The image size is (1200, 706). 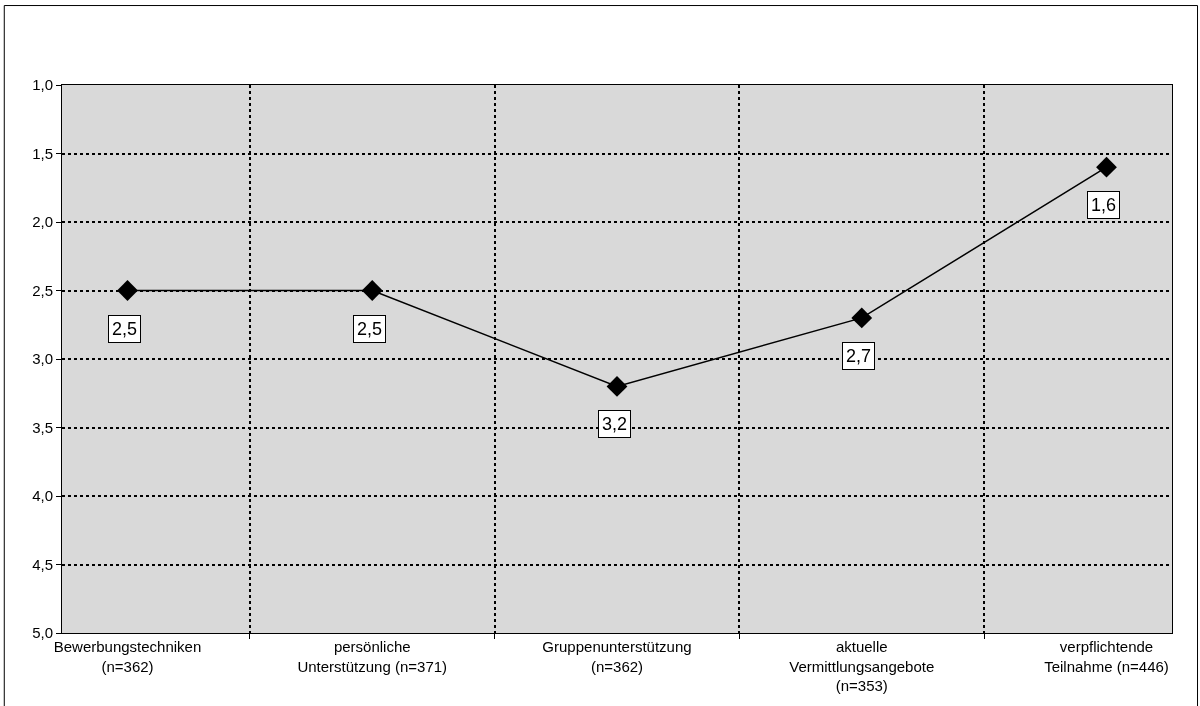 I want to click on y-tick-label: 2,5, so click(x=42, y=290).